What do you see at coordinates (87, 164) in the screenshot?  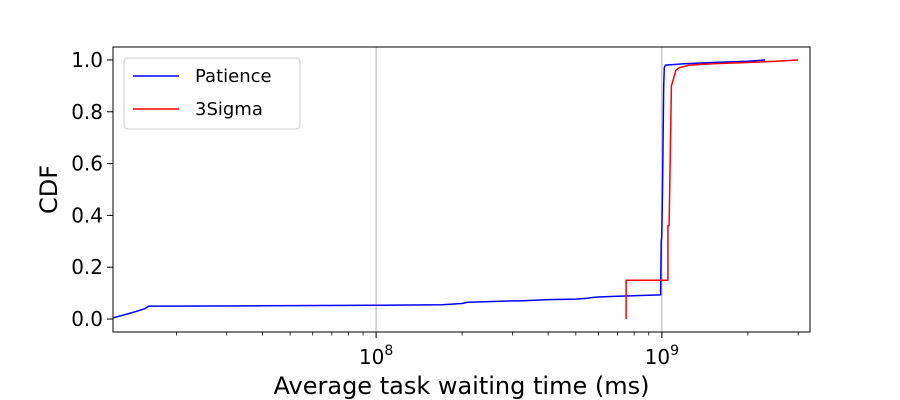 I see `y-tick-label: 0.6` at bounding box center [87, 164].